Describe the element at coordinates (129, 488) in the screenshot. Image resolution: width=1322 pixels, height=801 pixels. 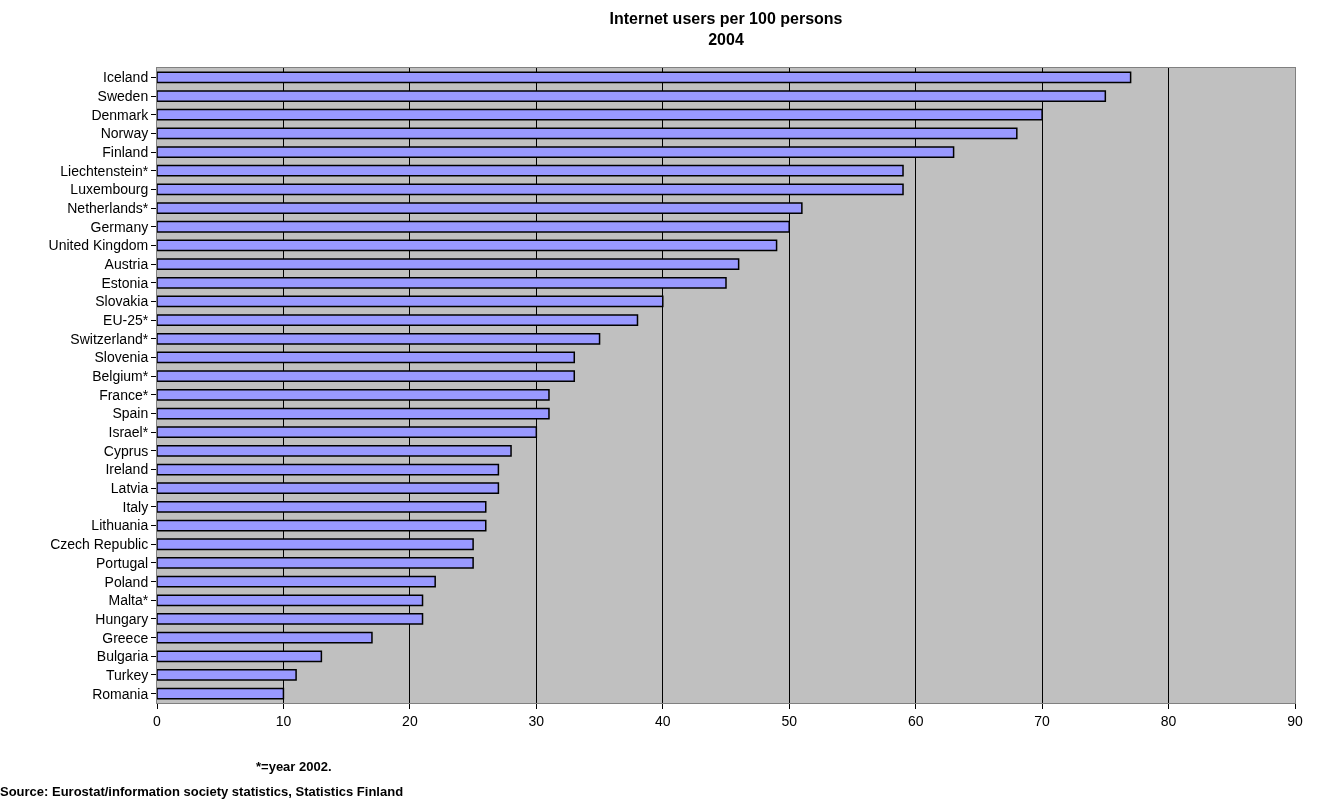
I see `y-tick-label: Latvia` at that location.